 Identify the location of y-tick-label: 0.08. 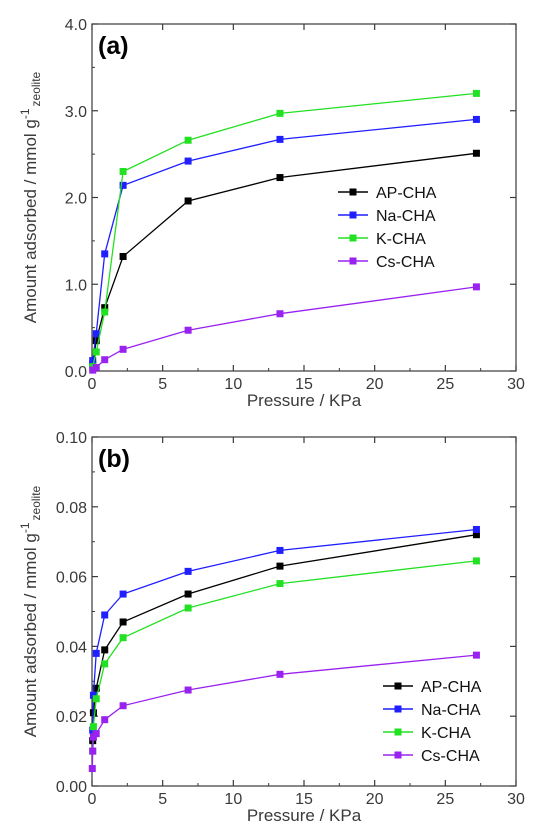
(71, 508).